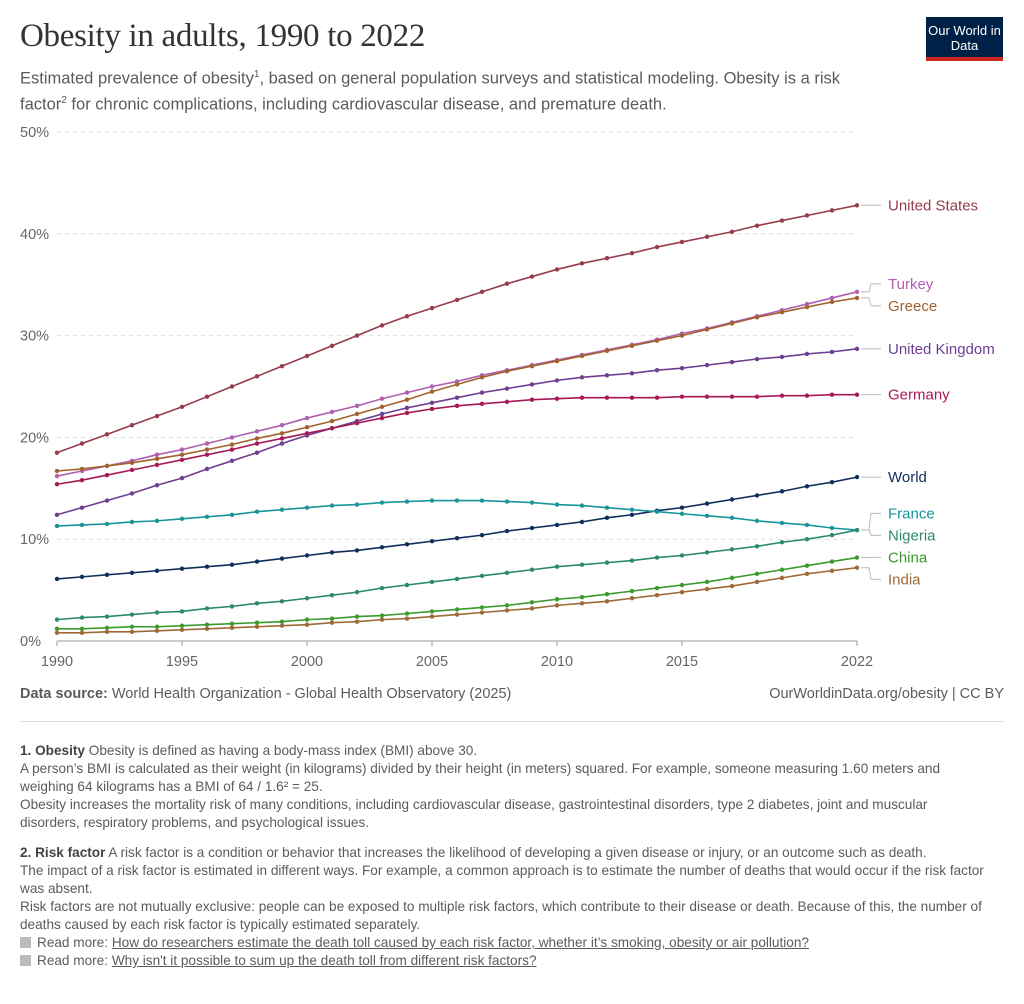 Image resolution: width=1024 pixels, height=1004 pixels. I want to click on book-icon, so click(25, 942).